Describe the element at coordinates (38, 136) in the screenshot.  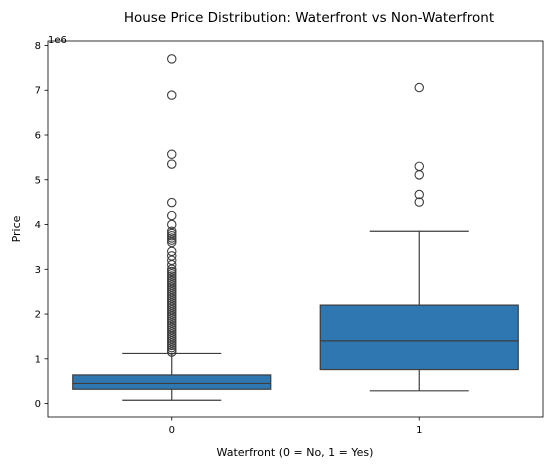
I see `y-tick-label: 6` at that location.